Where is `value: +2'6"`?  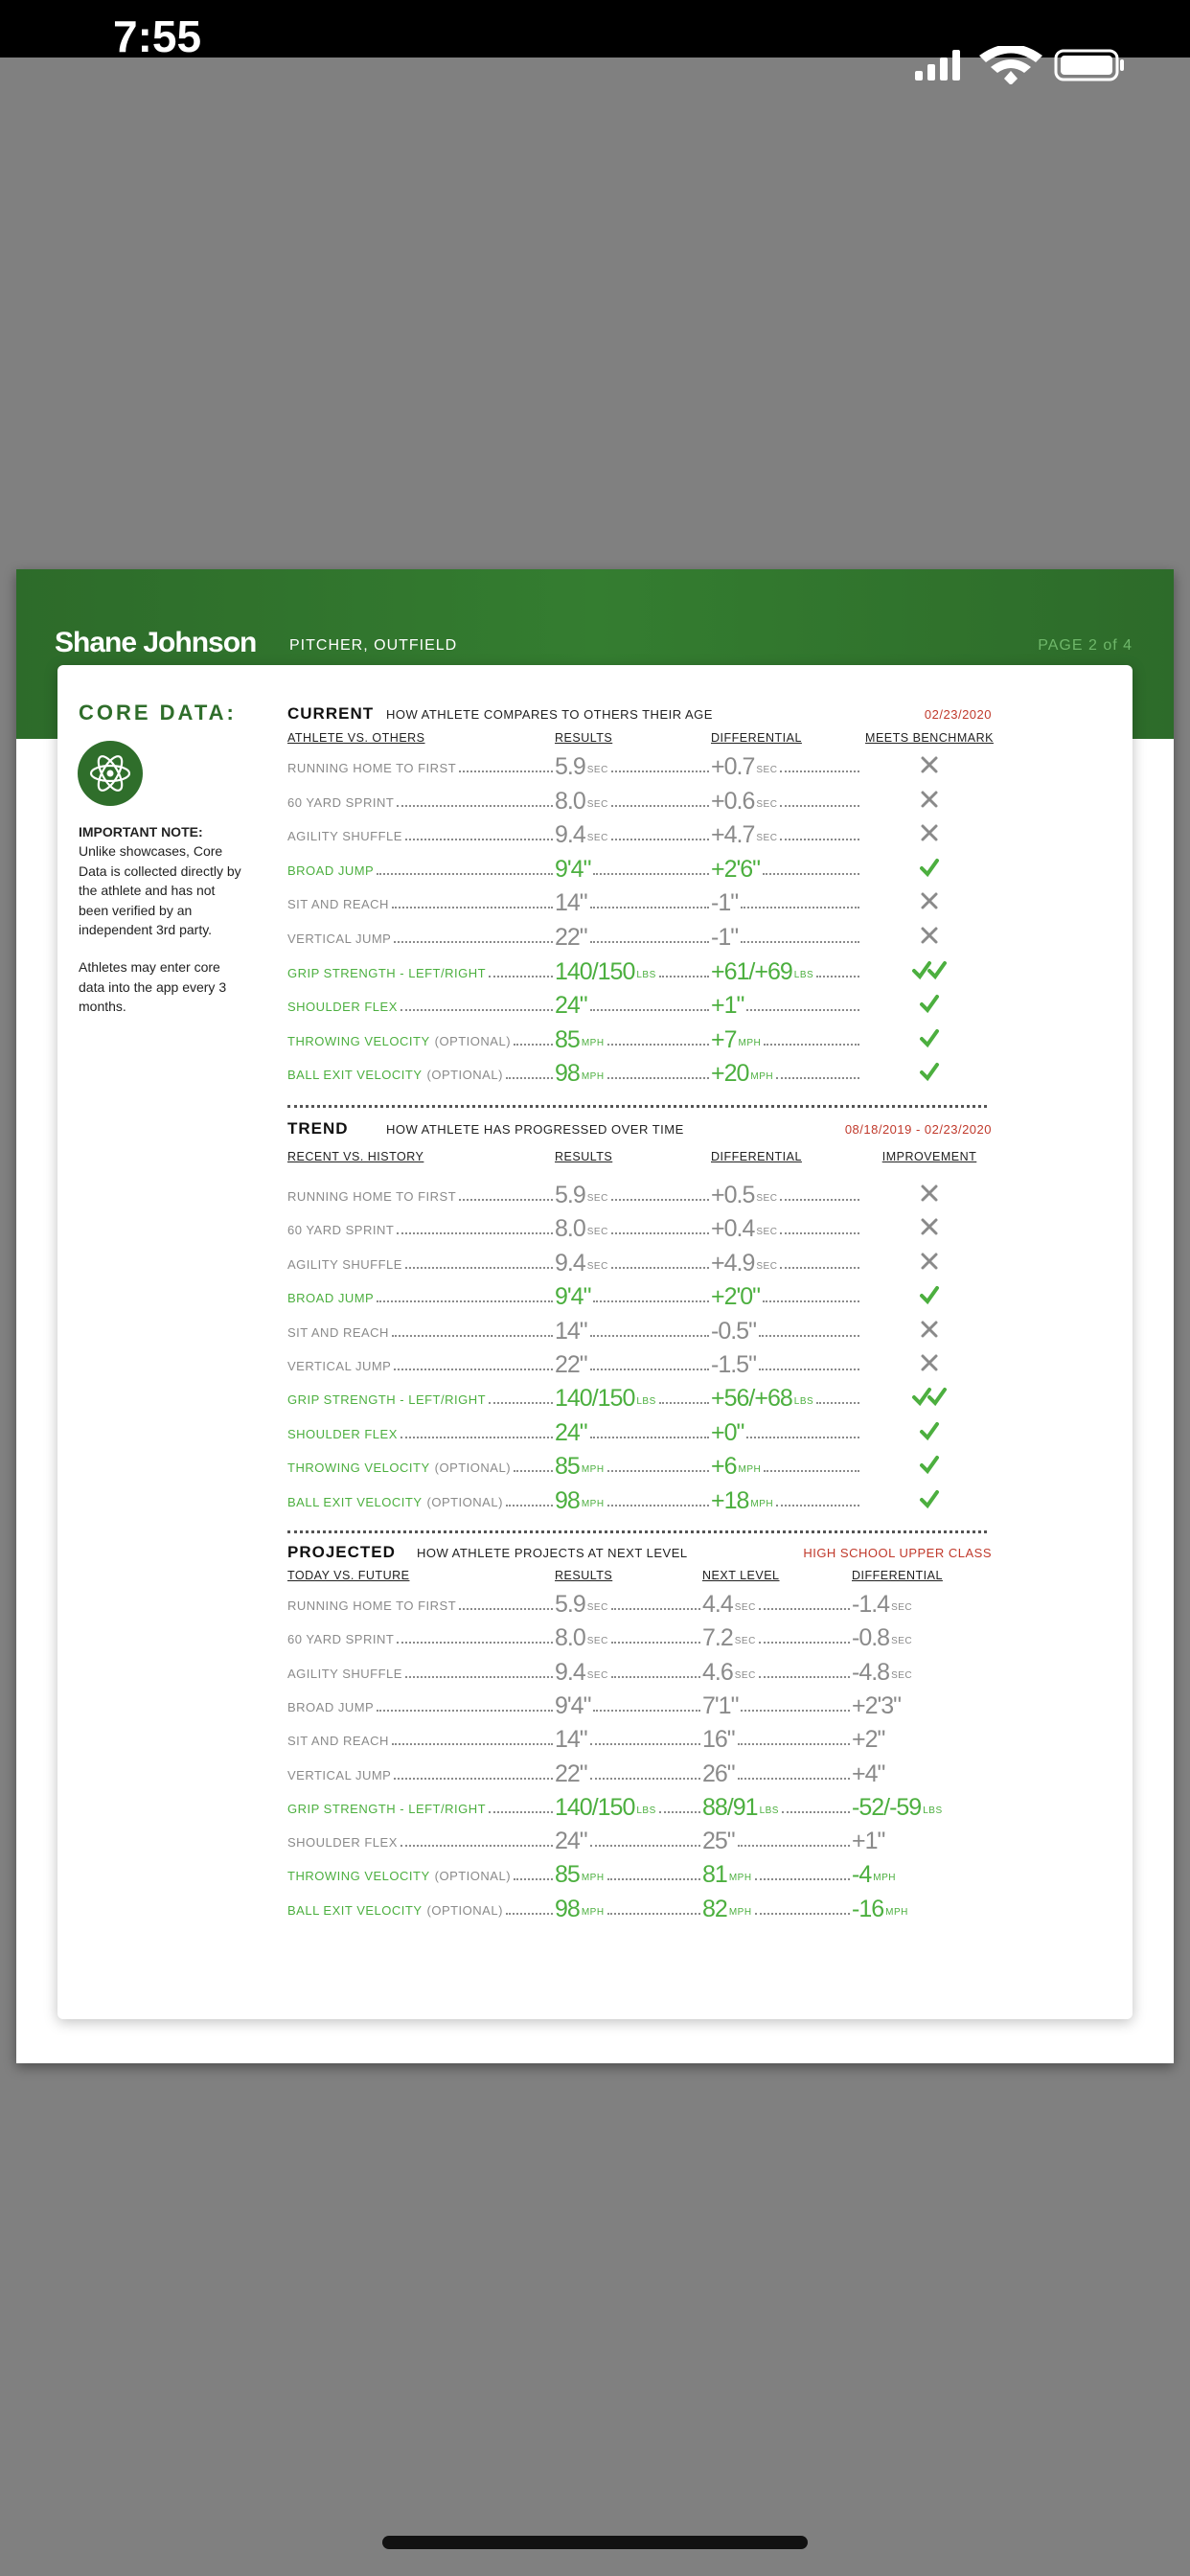
value: +2'6" is located at coordinates (736, 869).